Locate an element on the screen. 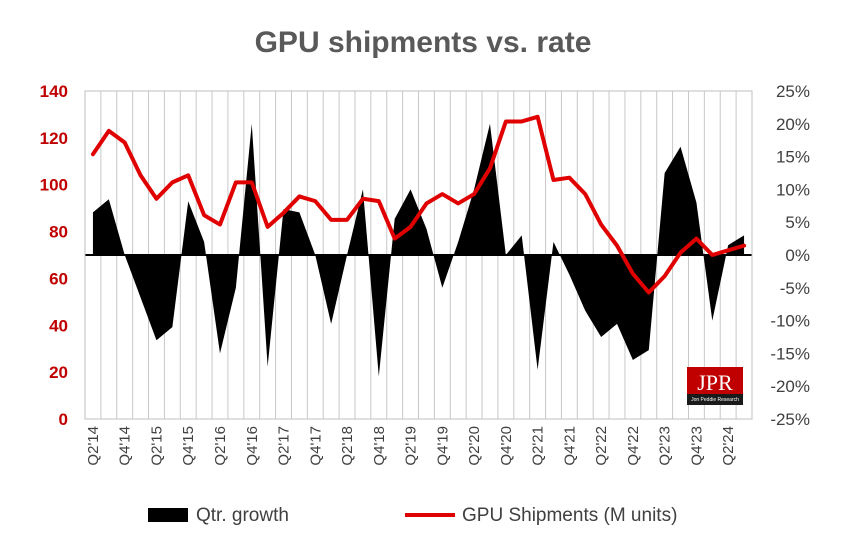 Image resolution: width=862 pixels, height=551 pixels. y-right-tick-label: -20% is located at coordinates (790, 386).